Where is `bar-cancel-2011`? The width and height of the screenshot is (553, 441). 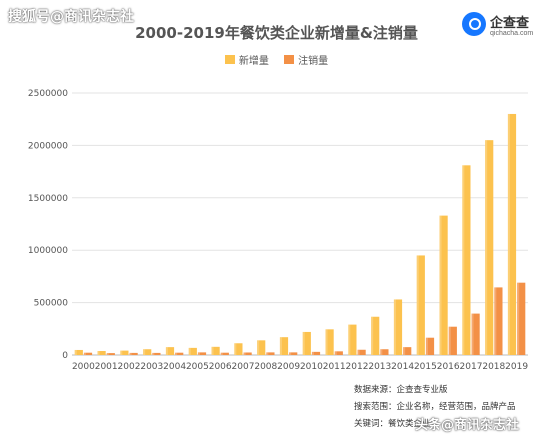
bar-cancel-2011 is located at coordinates (338, 353).